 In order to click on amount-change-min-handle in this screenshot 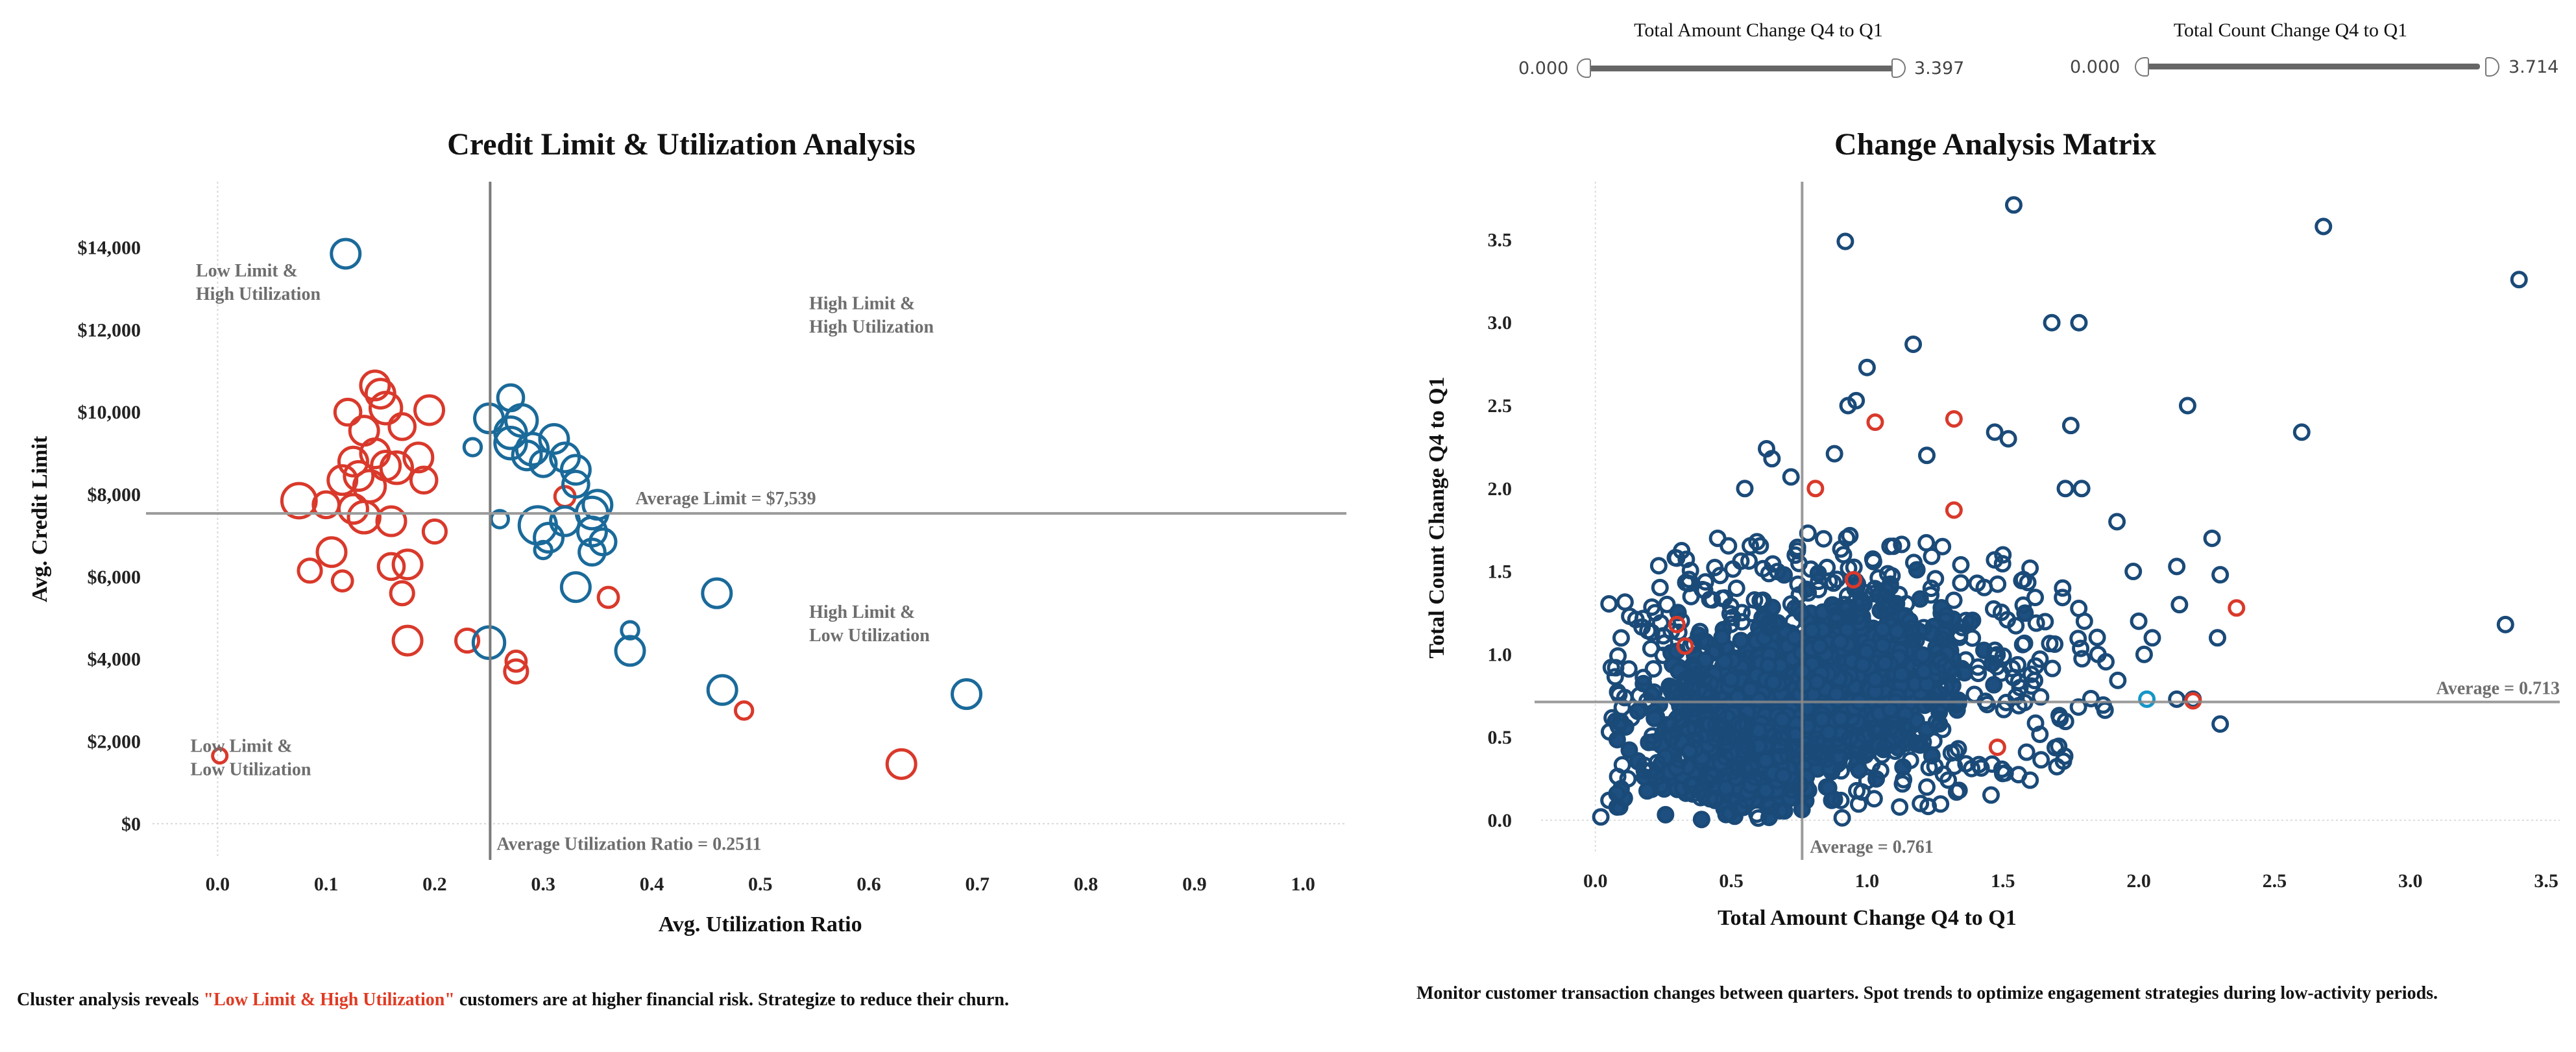, I will do `click(1584, 68)`.